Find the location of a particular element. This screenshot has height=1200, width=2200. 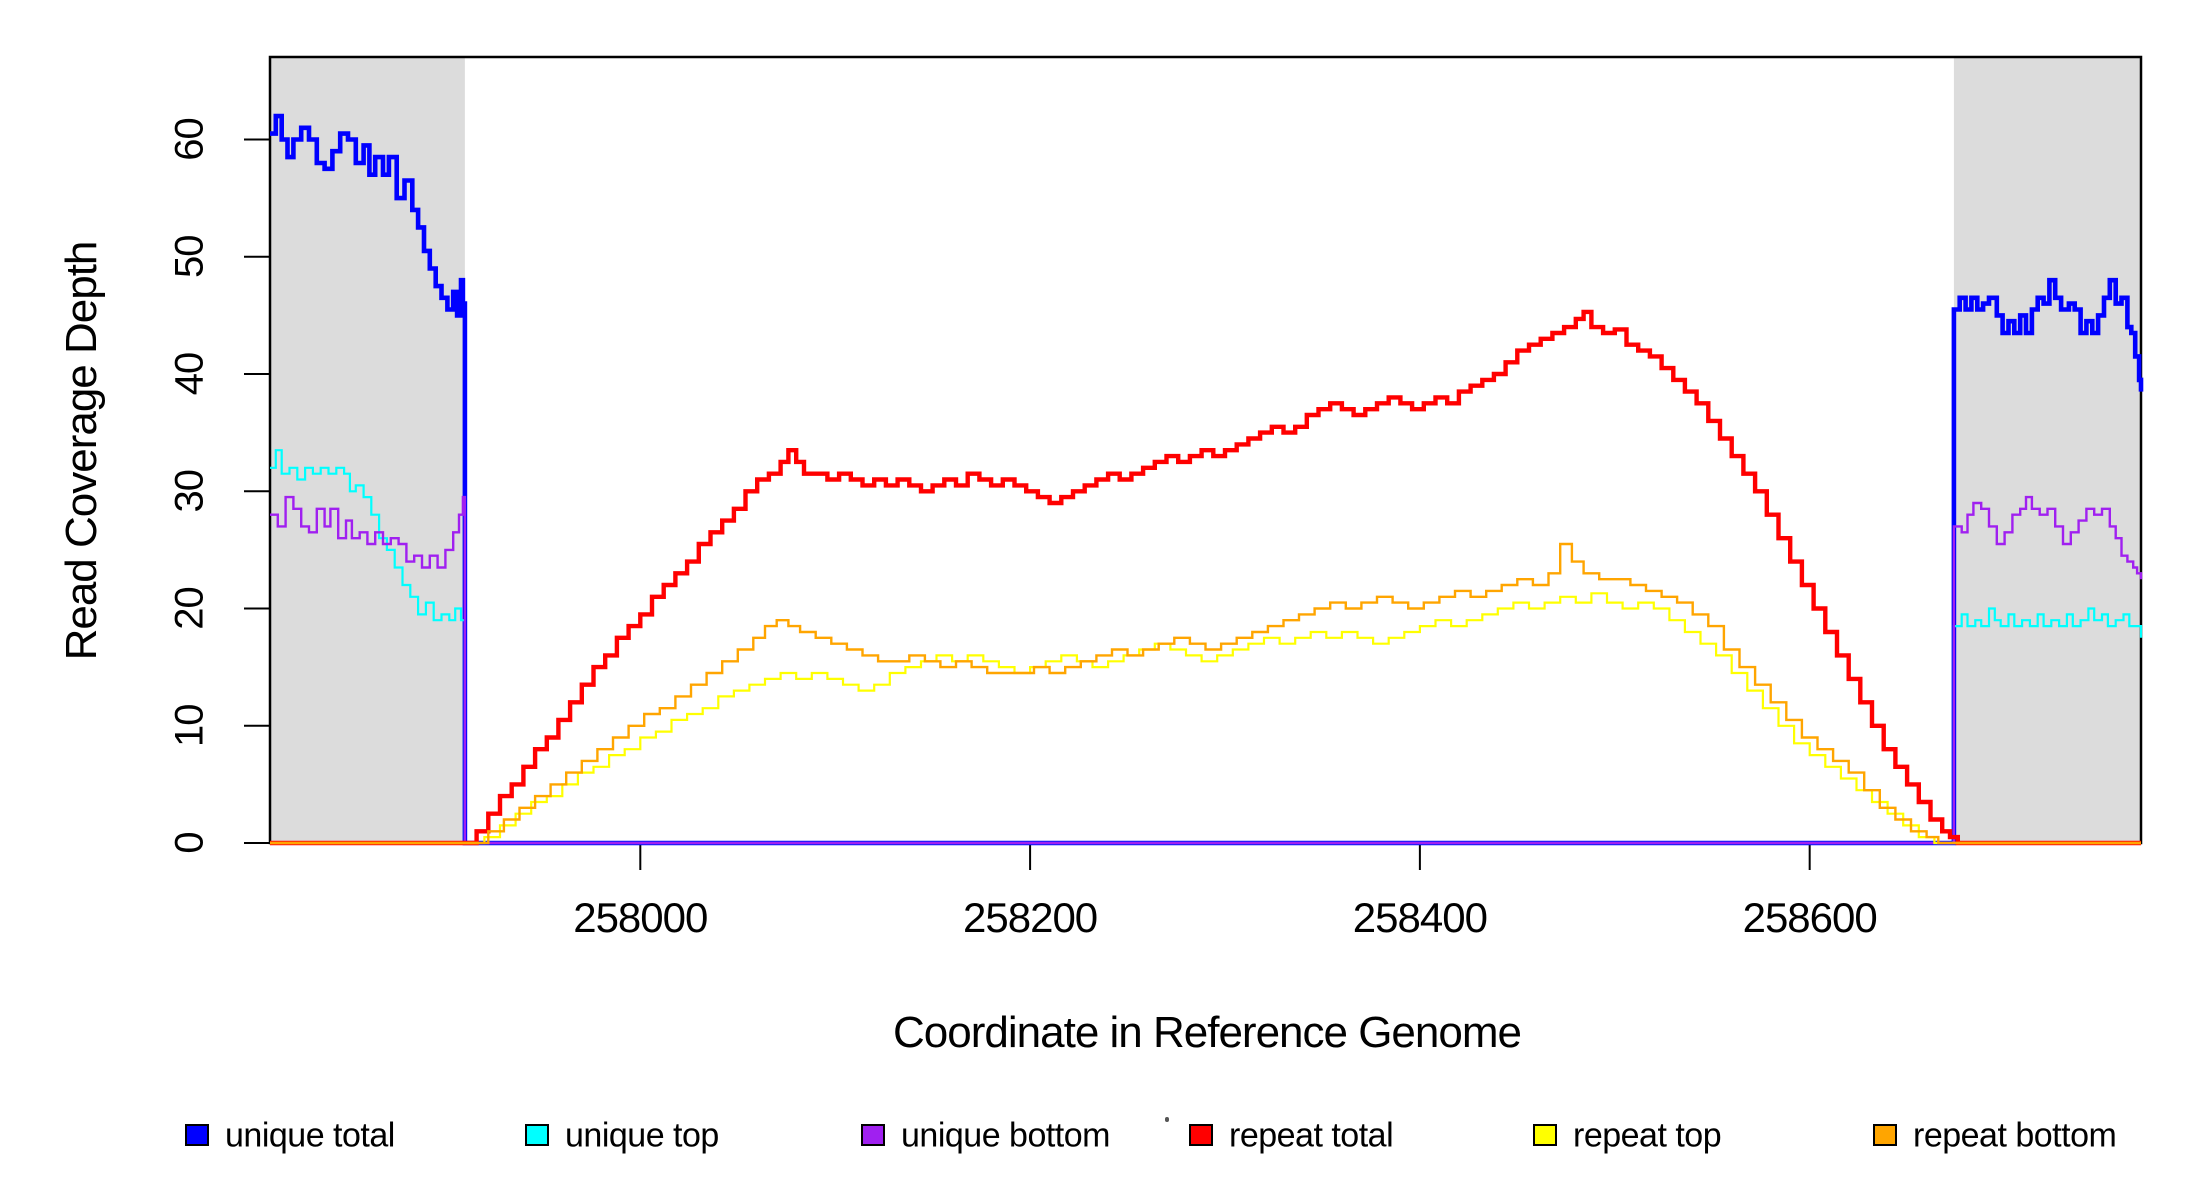

x-tick-label: 258600 is located at coordinates (1810, 917).